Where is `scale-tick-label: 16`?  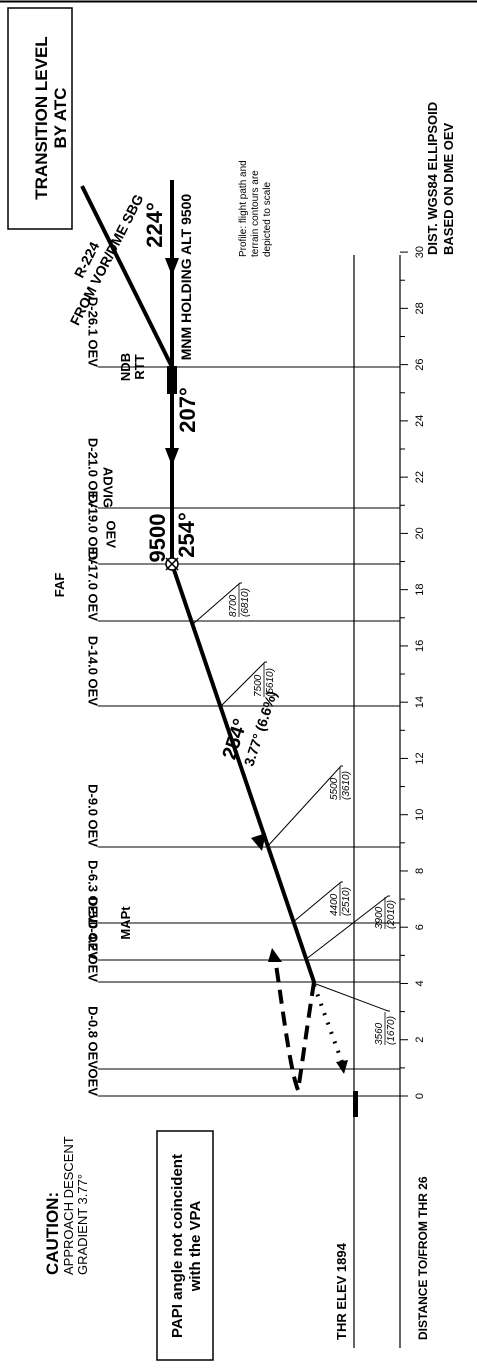 scale-tick-label: 16 is located at coordinates (420, 646).